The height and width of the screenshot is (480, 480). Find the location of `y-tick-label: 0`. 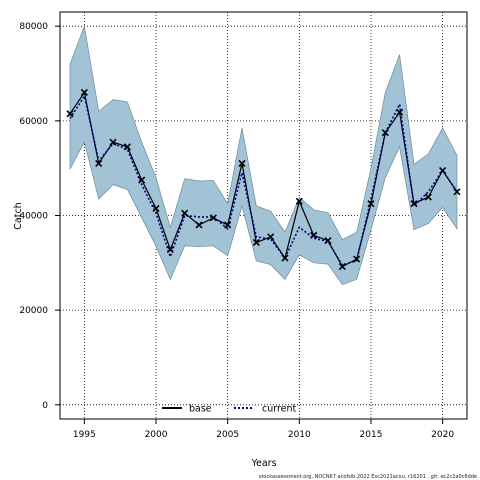

y-tick-label: 0 is located at coordinates (45, 406).